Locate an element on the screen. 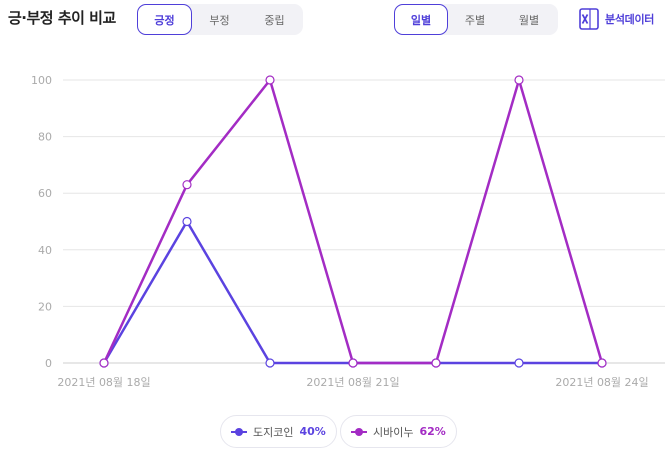 This screenshot has height=469, width=669. y-tick-label: 20 is located at coordinates (45, 306).